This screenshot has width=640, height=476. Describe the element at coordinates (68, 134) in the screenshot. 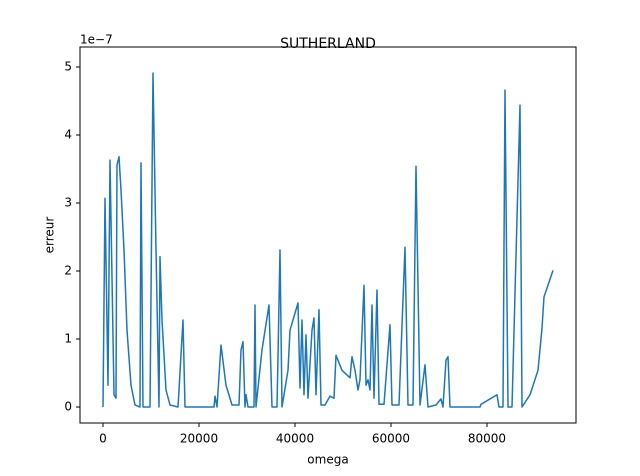

I see `y-tick-label: 4` at that location.